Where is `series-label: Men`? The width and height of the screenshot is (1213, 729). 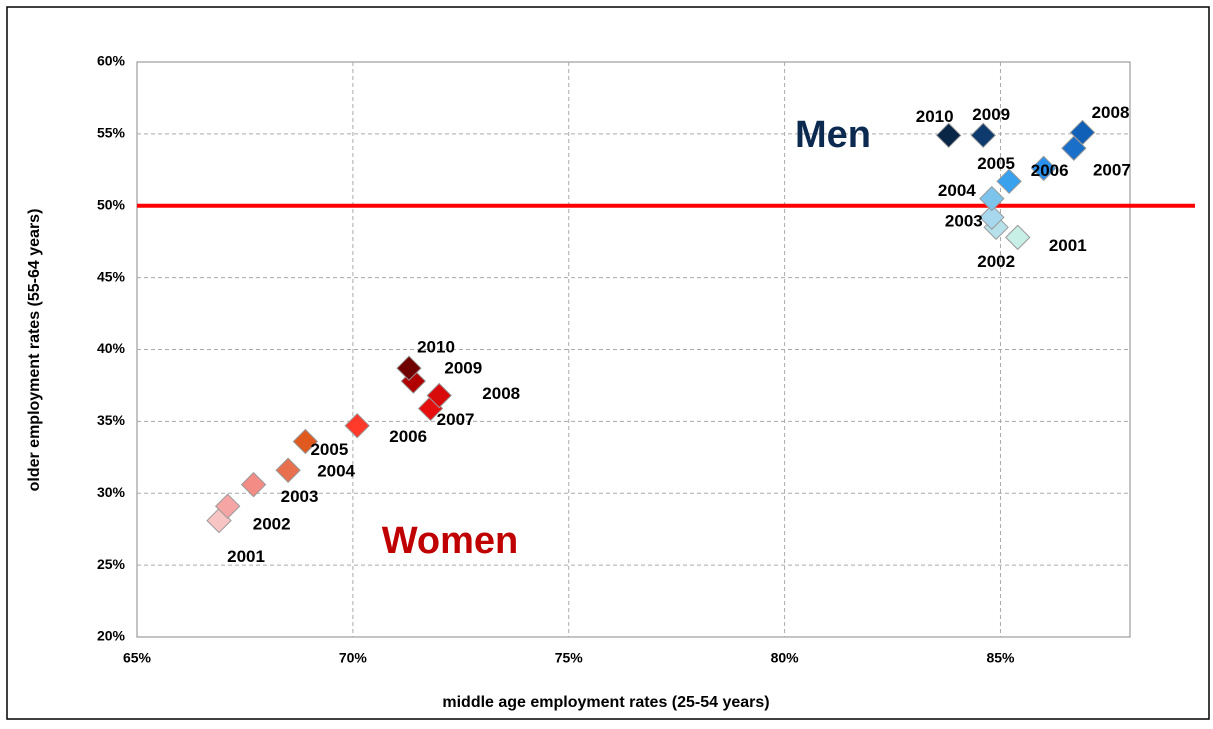 series-label: Men is located at coordinates (833, 135).